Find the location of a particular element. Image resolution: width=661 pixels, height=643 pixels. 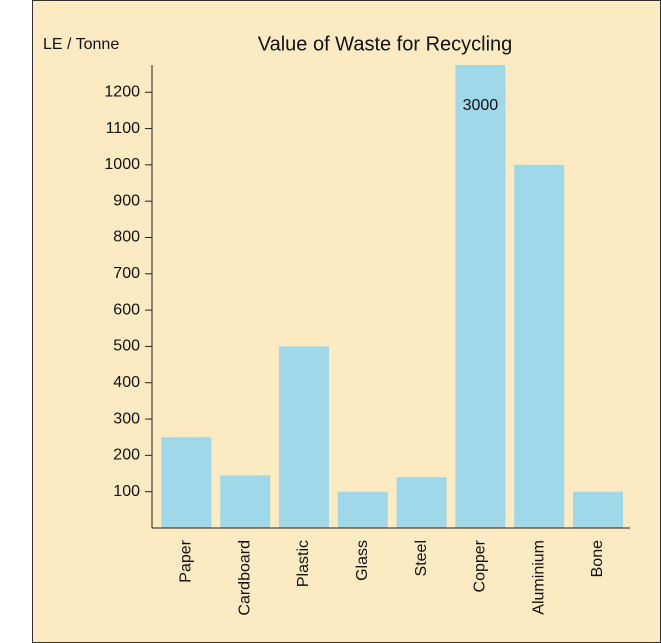

y-tick-label: 200 is located at coordinates (126, 455).